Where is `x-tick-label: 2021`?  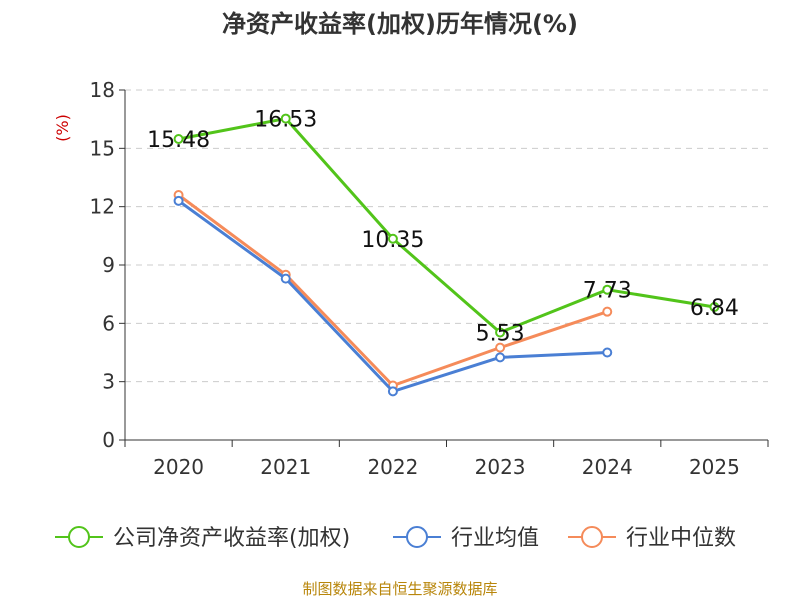 x-tick-label: 2021 is located at coordinates (285, 467).